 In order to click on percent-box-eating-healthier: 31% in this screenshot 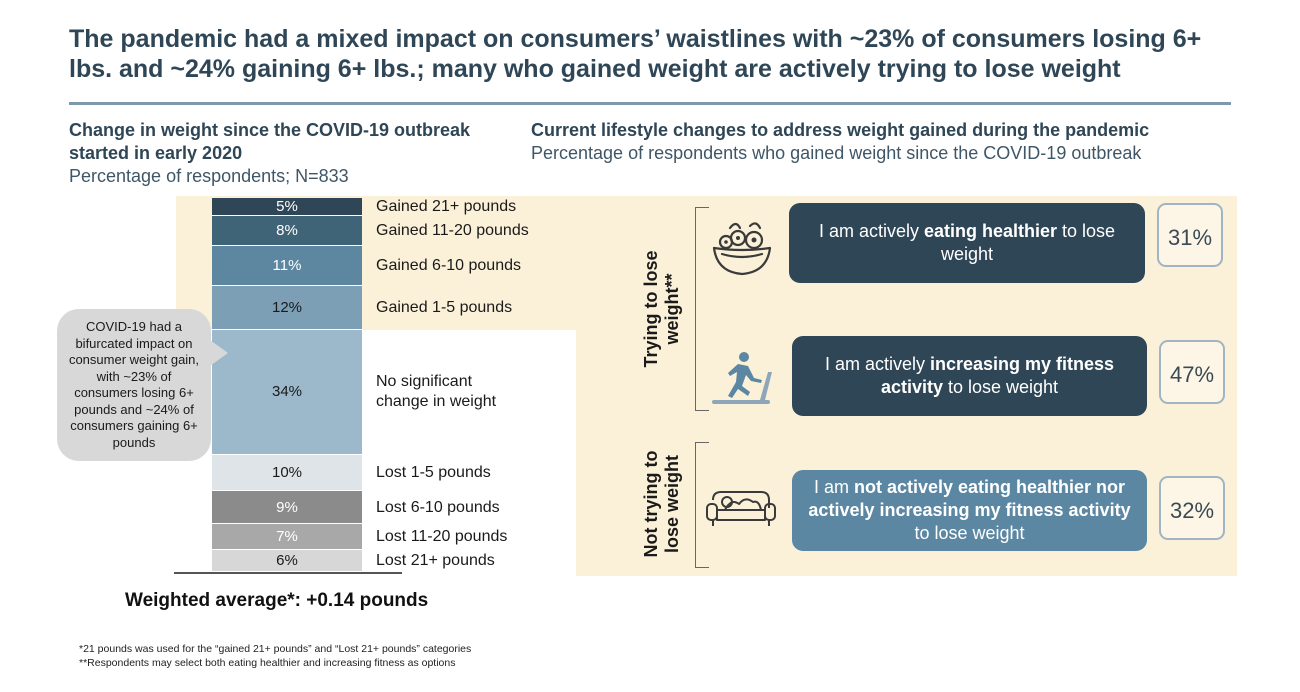, I will do `click(1190, 235)`.